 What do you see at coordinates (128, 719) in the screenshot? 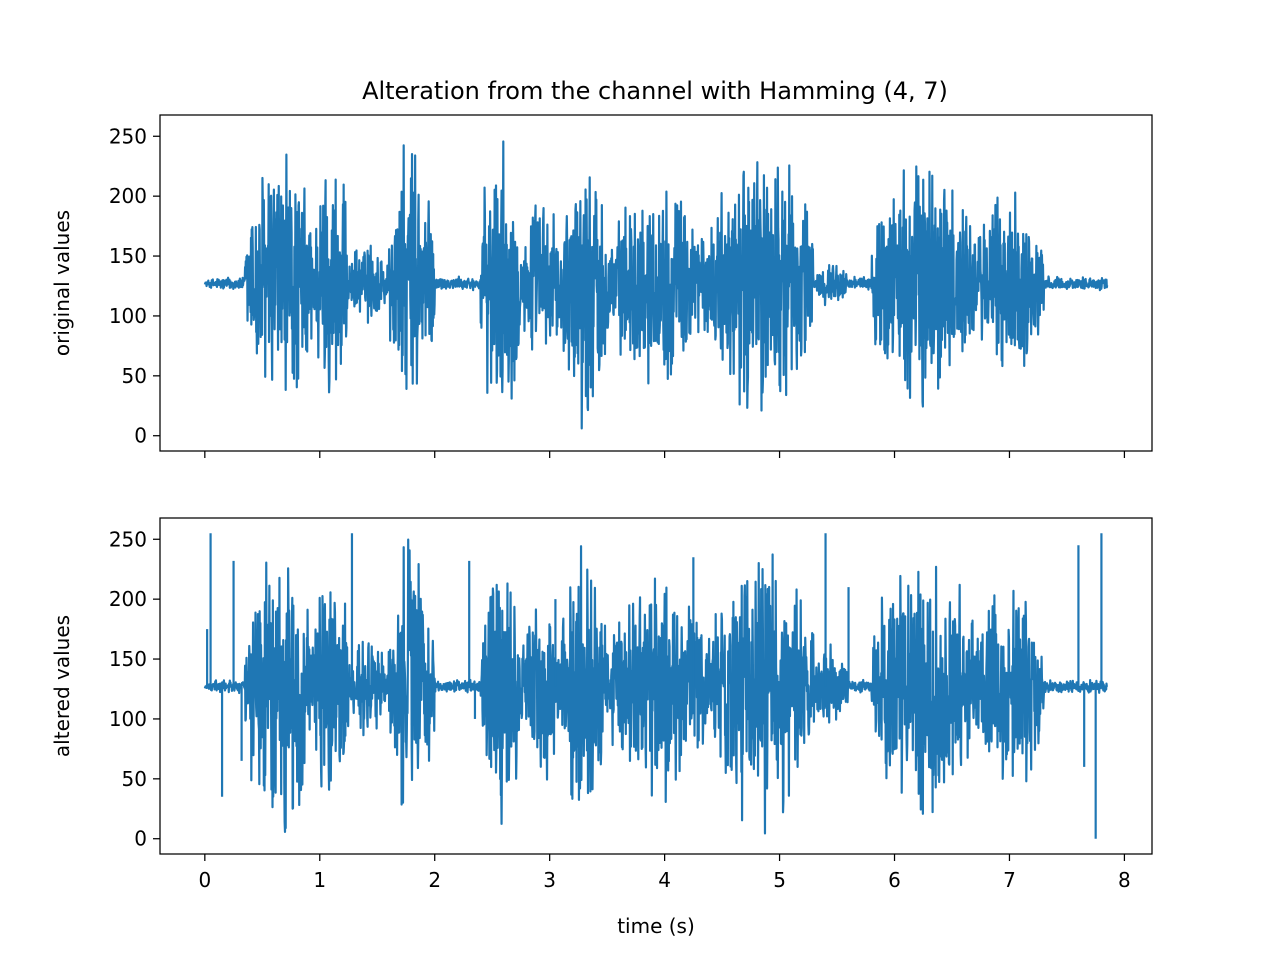
I see `bottom-y-tick-label: 100` at bounding box center [128, 719].